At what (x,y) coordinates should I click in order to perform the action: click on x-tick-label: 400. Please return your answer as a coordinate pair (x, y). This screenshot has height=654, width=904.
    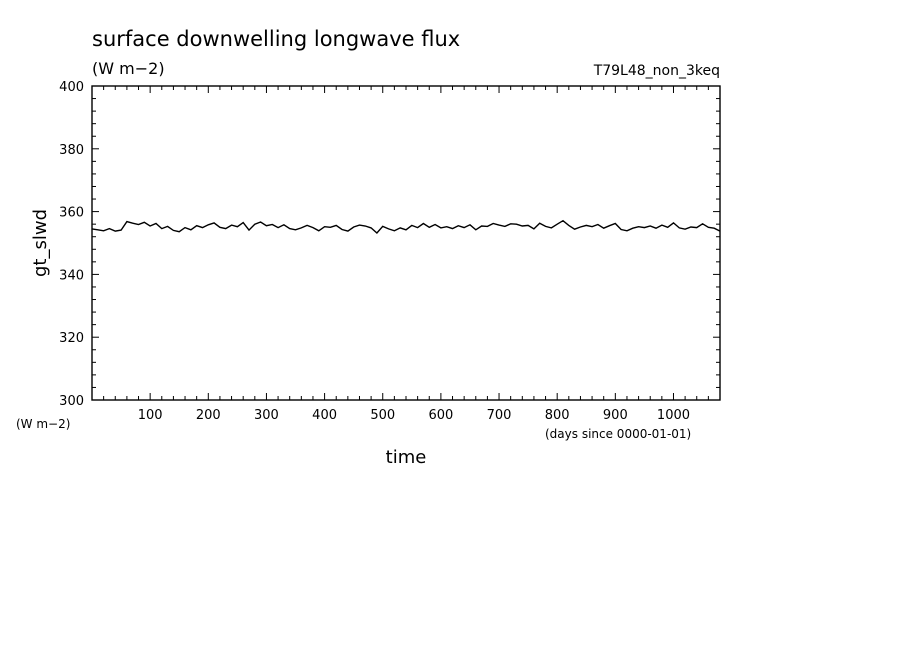
    Looking at the image, I should click on (324, 415).